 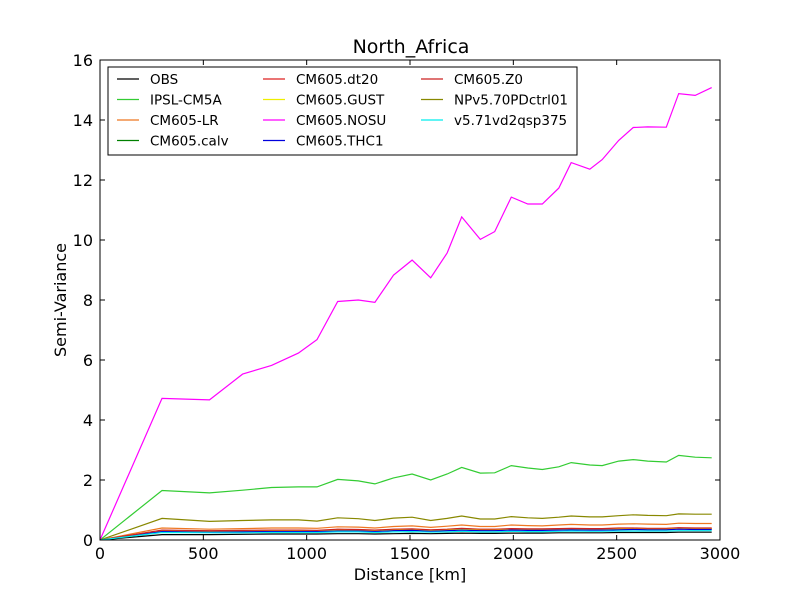 I want to click on y-tick-label: 14, so click(x=83, y=120).